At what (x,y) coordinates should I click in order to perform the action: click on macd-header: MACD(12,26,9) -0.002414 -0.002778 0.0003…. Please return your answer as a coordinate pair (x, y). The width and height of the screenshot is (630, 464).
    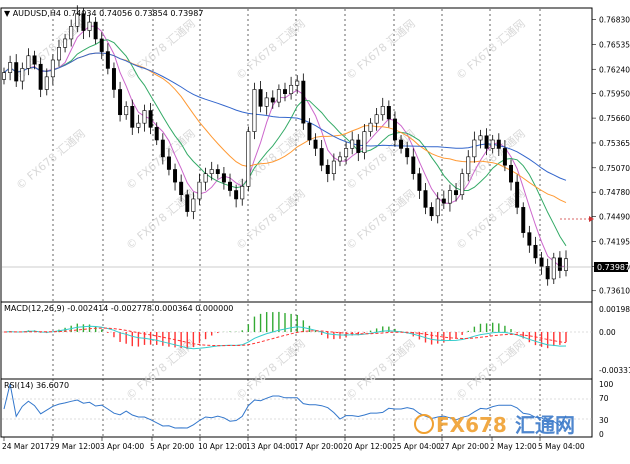
    Looking at the image, I should click on (118, 308).